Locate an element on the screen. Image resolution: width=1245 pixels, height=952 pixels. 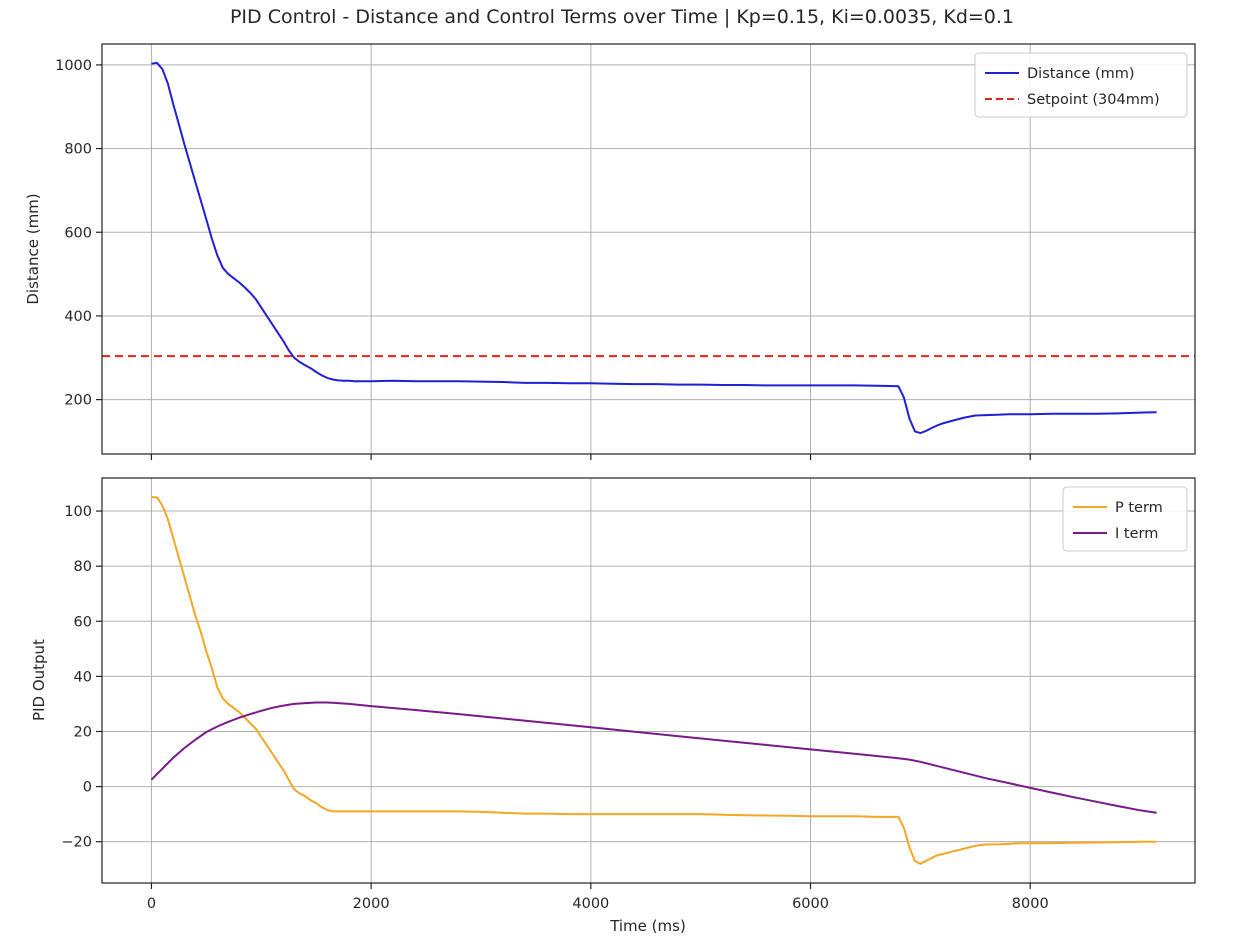
y-tick-label: −20 is located at coordinates (76, 843).